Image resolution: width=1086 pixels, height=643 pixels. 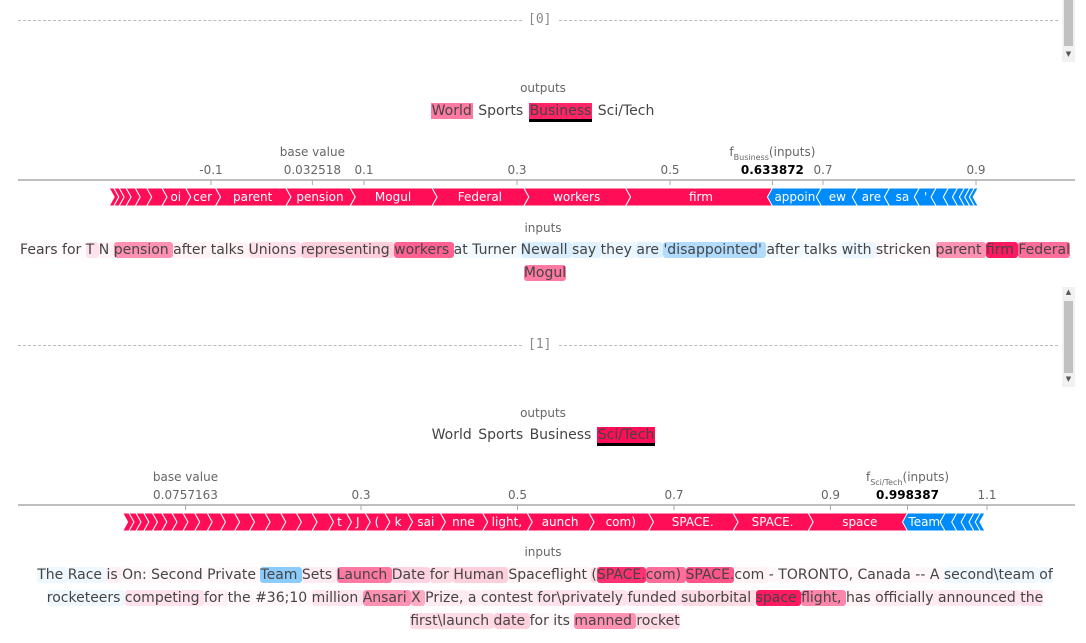 I want to click on input-token: T, so click(x=92, y=250).